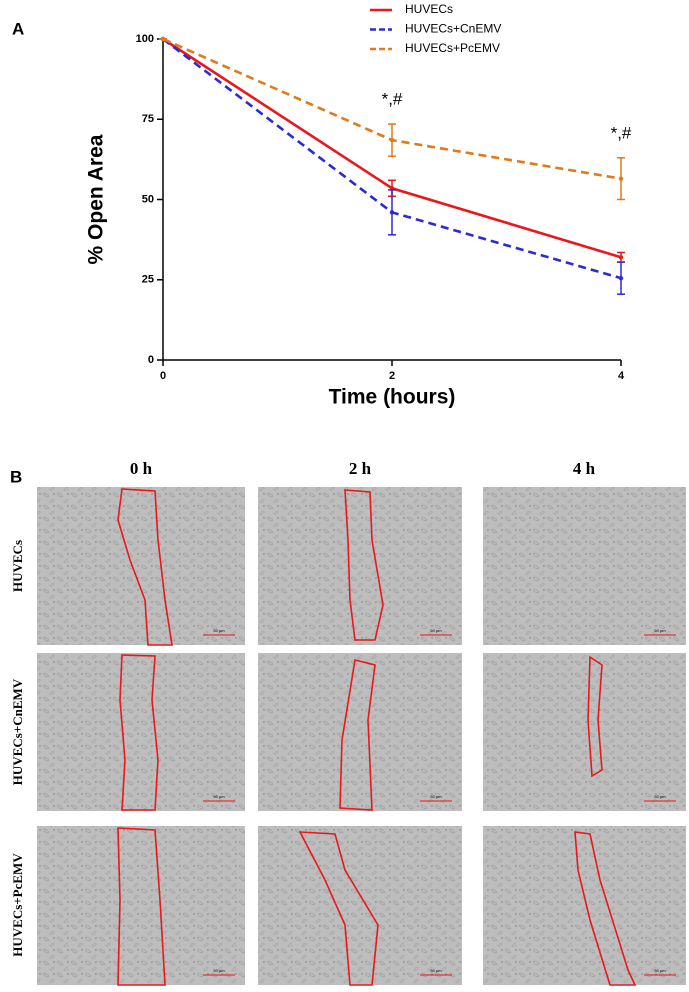 The image size is (689, 992). I want to click on row-label: HUVECs+PcEMV, so click(17, 905).